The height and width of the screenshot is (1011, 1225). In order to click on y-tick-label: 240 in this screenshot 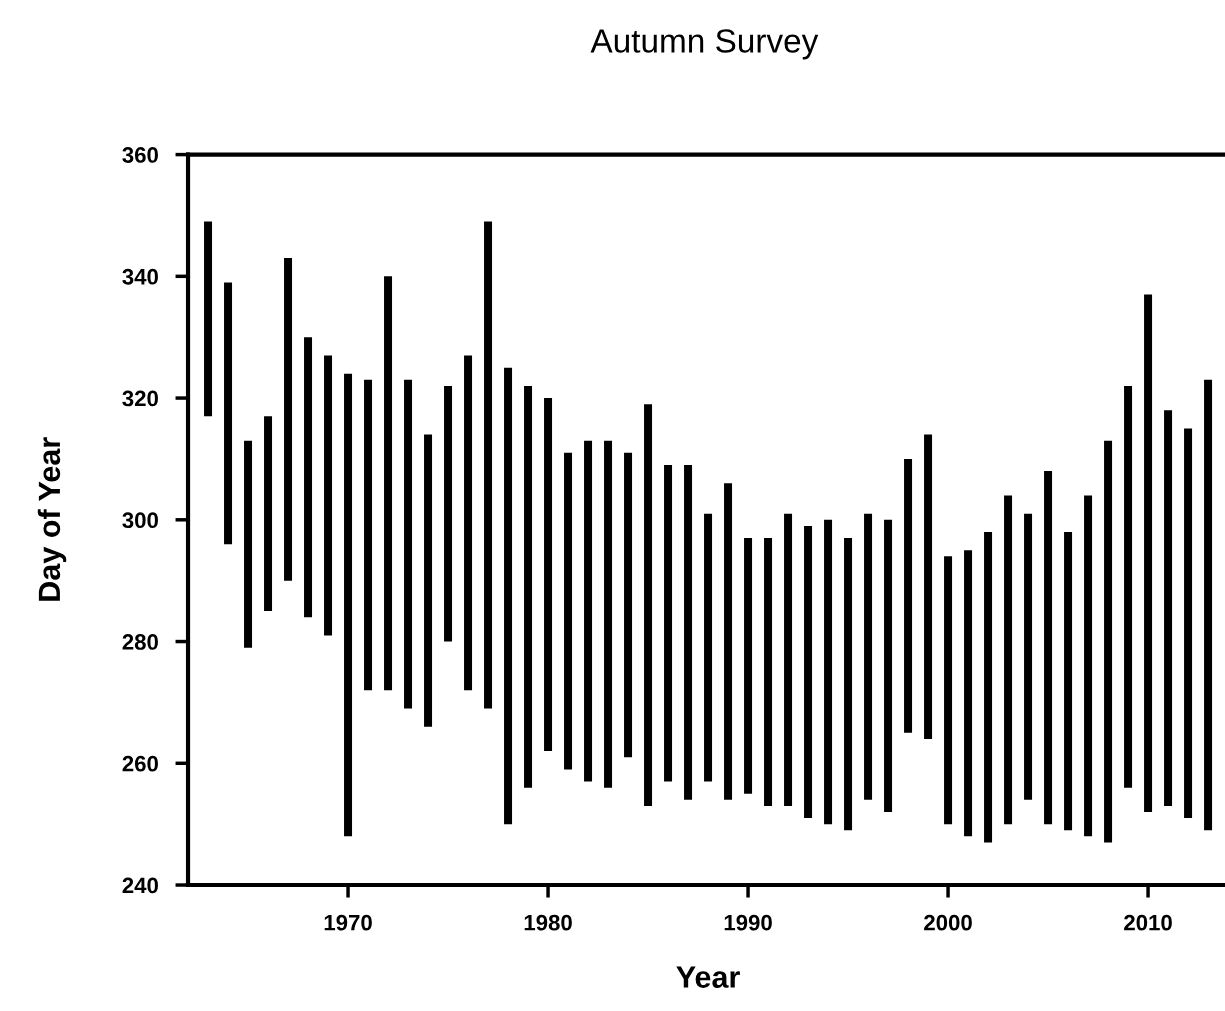, I will do `click(140, 885)`.